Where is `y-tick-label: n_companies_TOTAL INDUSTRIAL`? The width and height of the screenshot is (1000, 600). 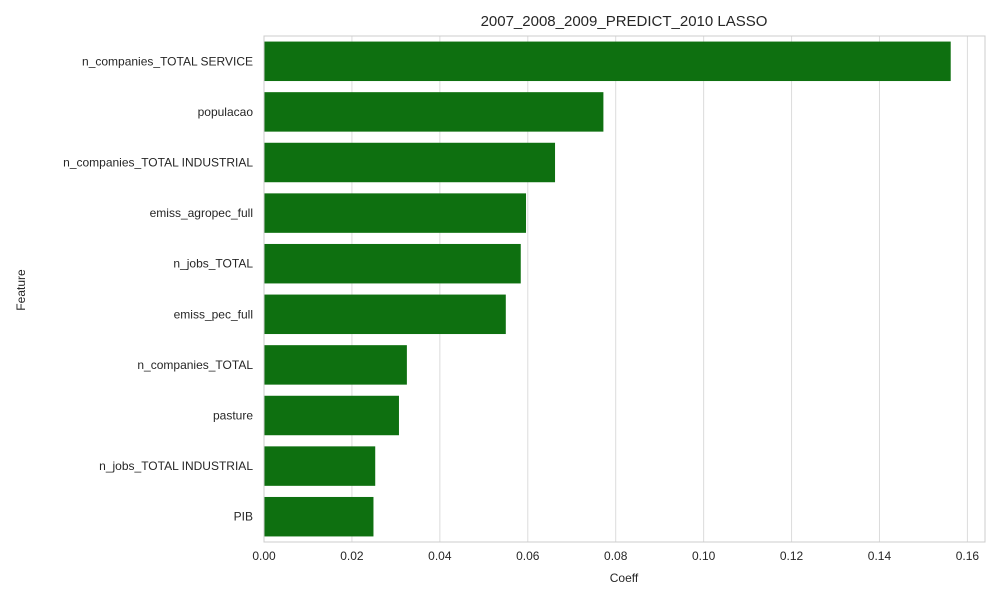
y-tick-label: n_companies_TOTAL INDUSTRIAL is located at coordinates (158, 163).